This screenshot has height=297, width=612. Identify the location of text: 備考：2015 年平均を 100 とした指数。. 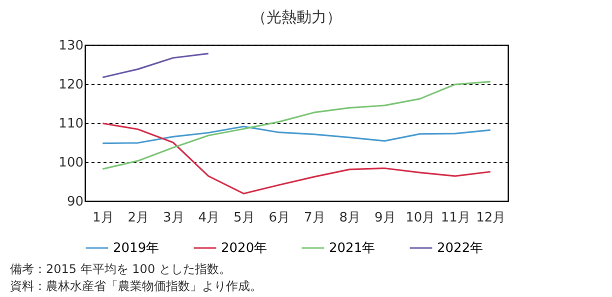
(120, 269).